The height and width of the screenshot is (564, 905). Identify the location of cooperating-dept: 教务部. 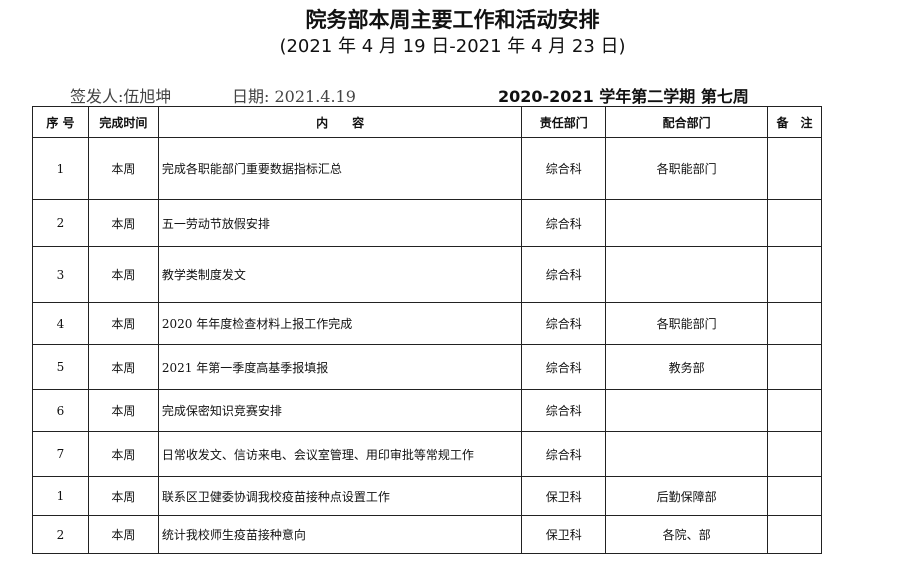
(686, 367).